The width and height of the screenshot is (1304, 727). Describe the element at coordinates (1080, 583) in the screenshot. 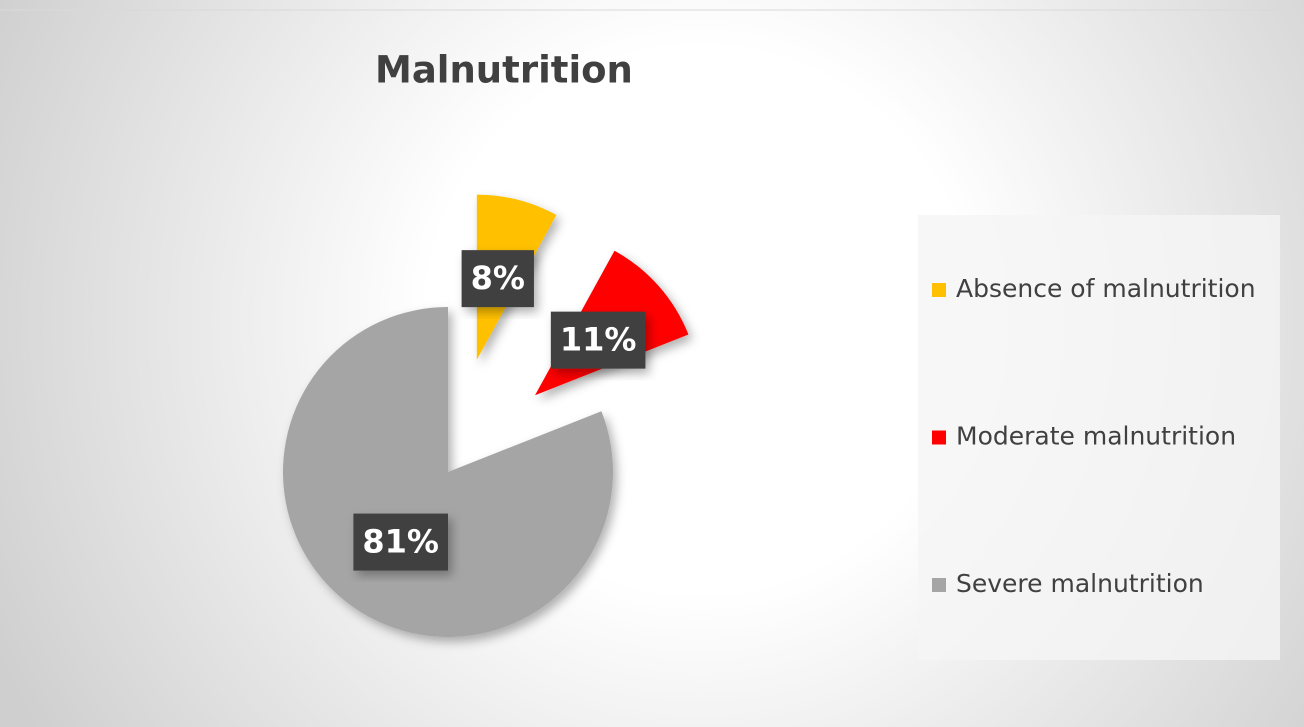

I see `legend-label: Severe malnutrition` at that location.